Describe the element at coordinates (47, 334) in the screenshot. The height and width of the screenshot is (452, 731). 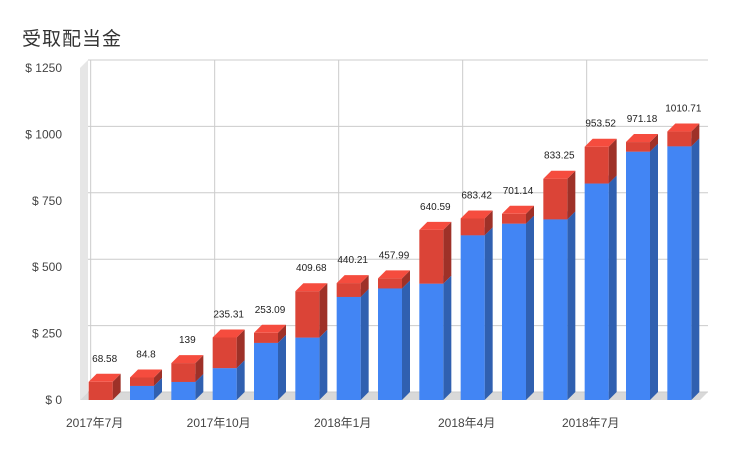
I see `y-tick-label: $ 250` at that location.